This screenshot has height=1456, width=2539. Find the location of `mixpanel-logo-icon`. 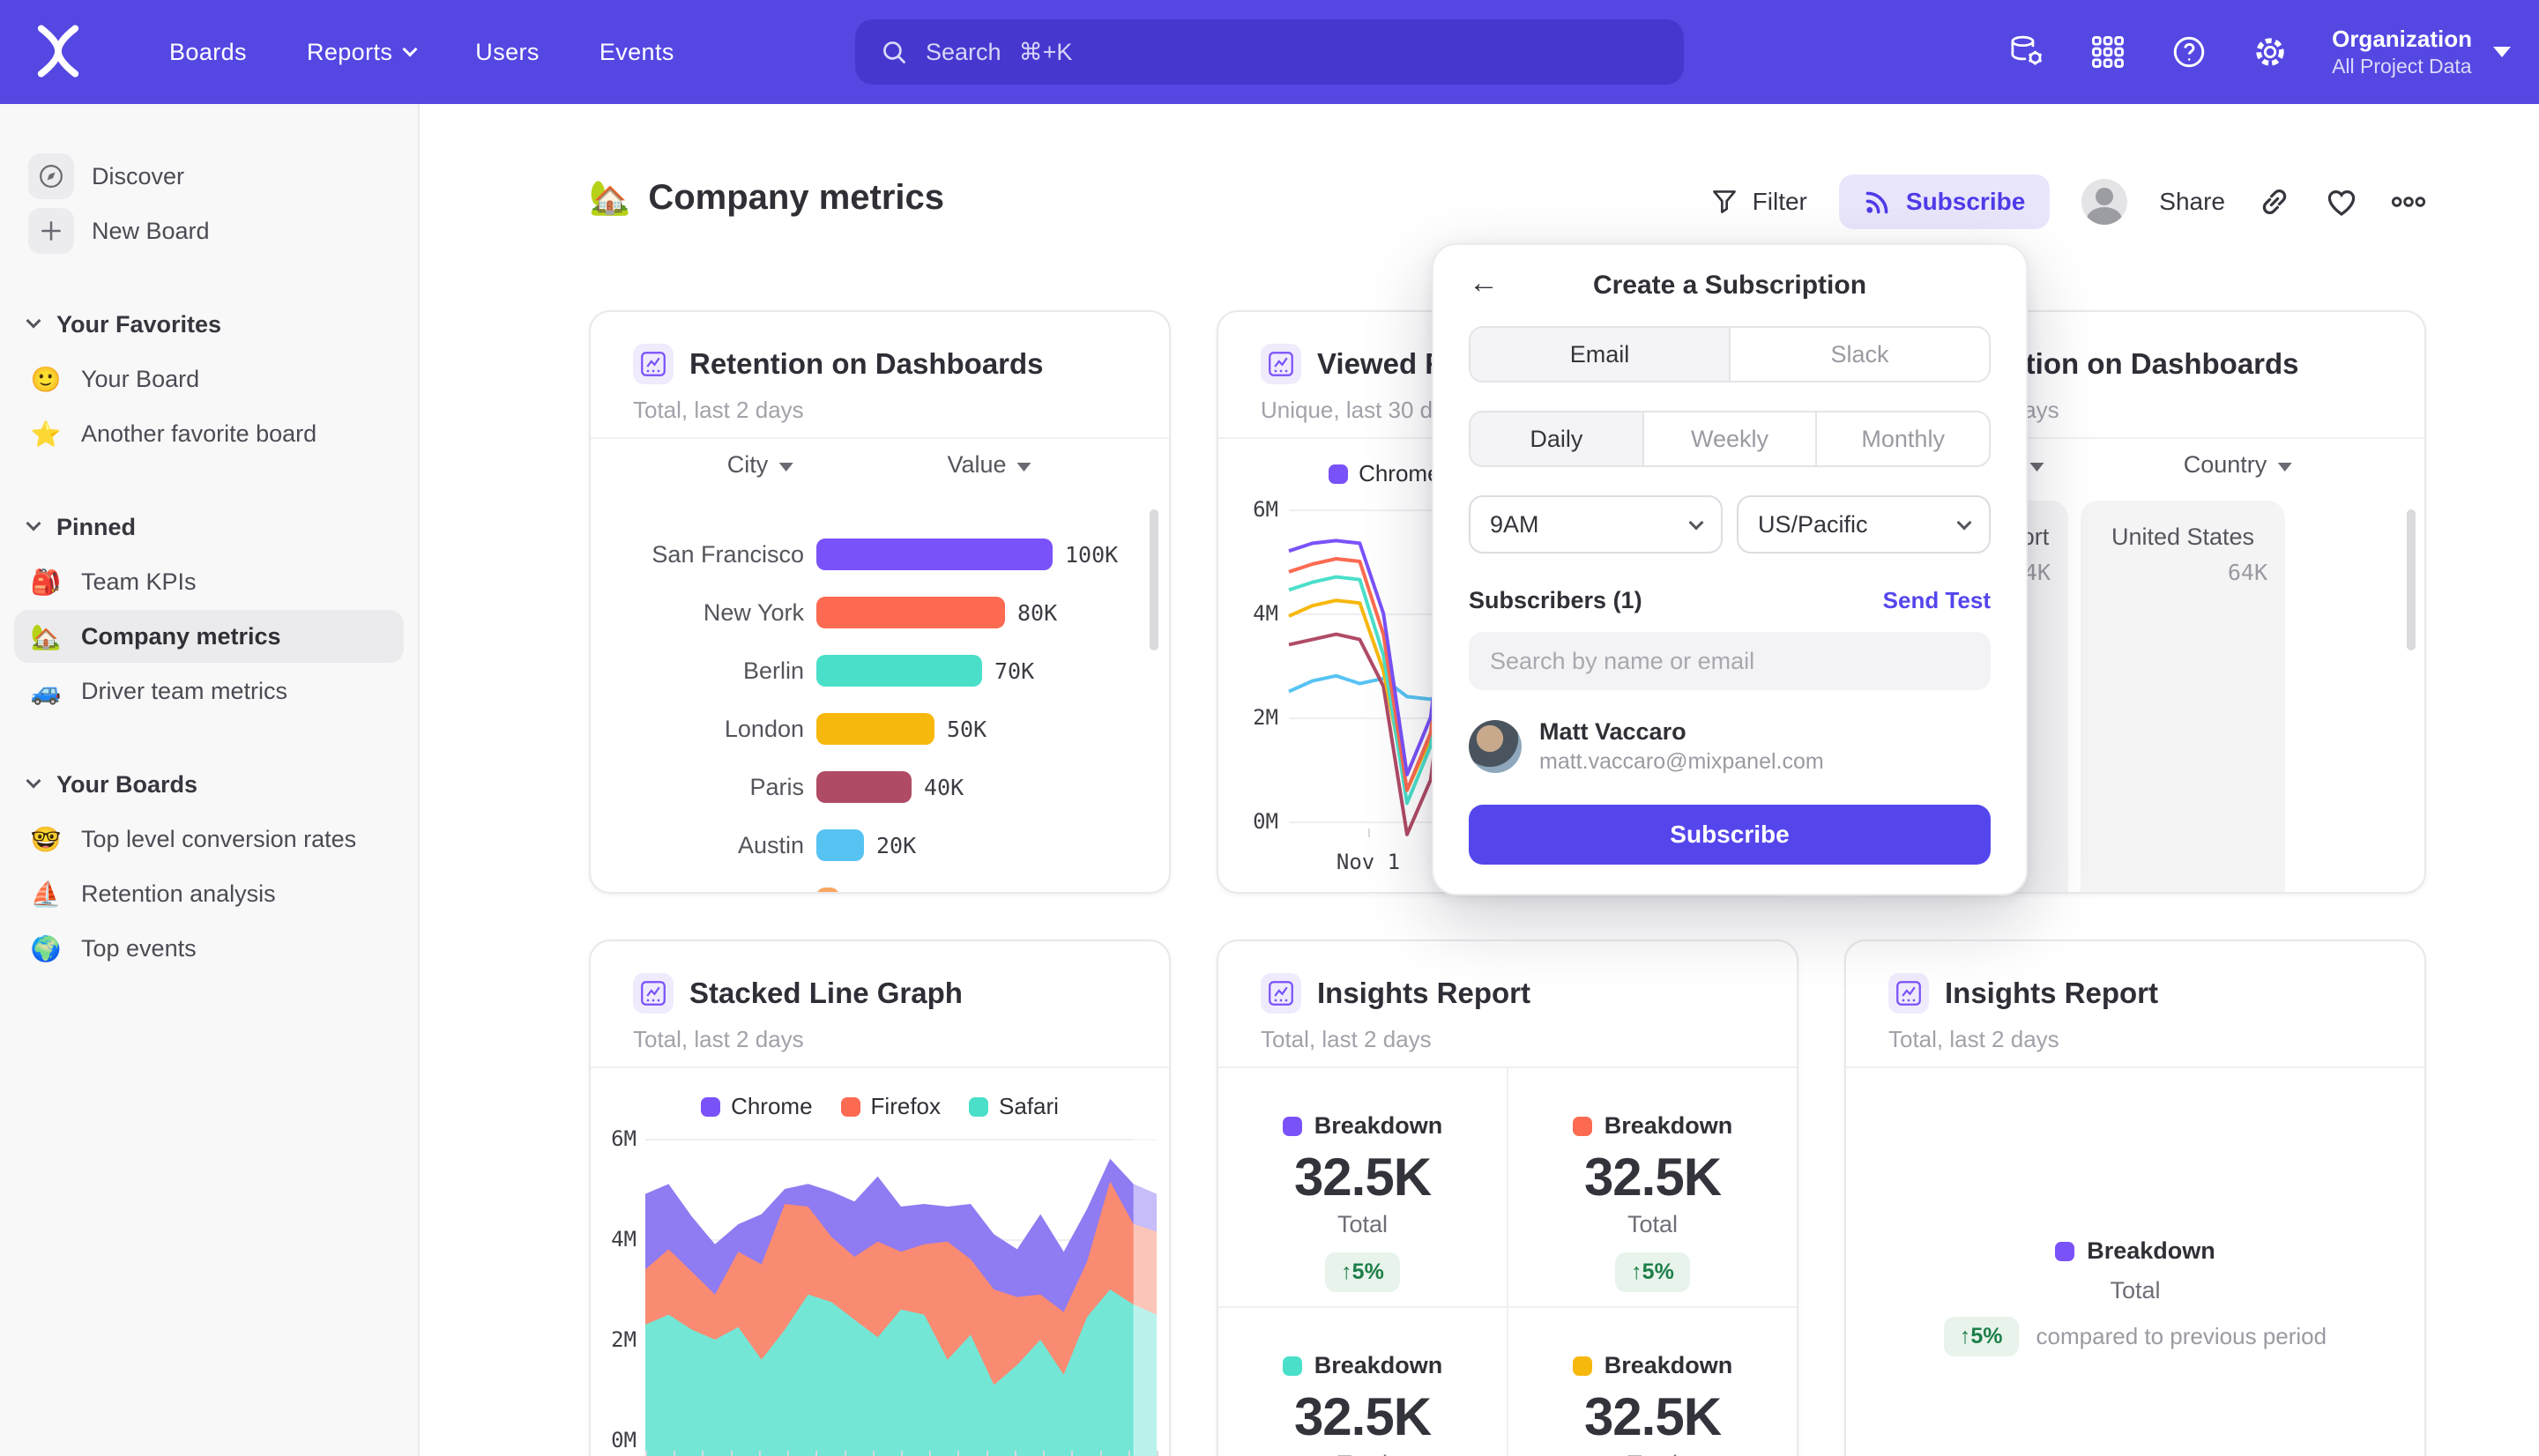

mixpanel-logo-icon is located at coordinates (58, 51).